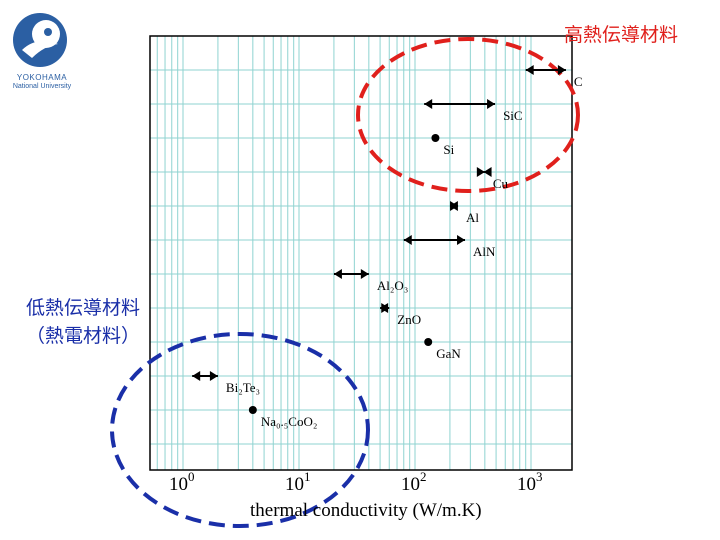 This screenshot has height=540, width=720. Describe the element at coordinates (529, 70) in the screenshot. I see `arrow-left-C` at that location.